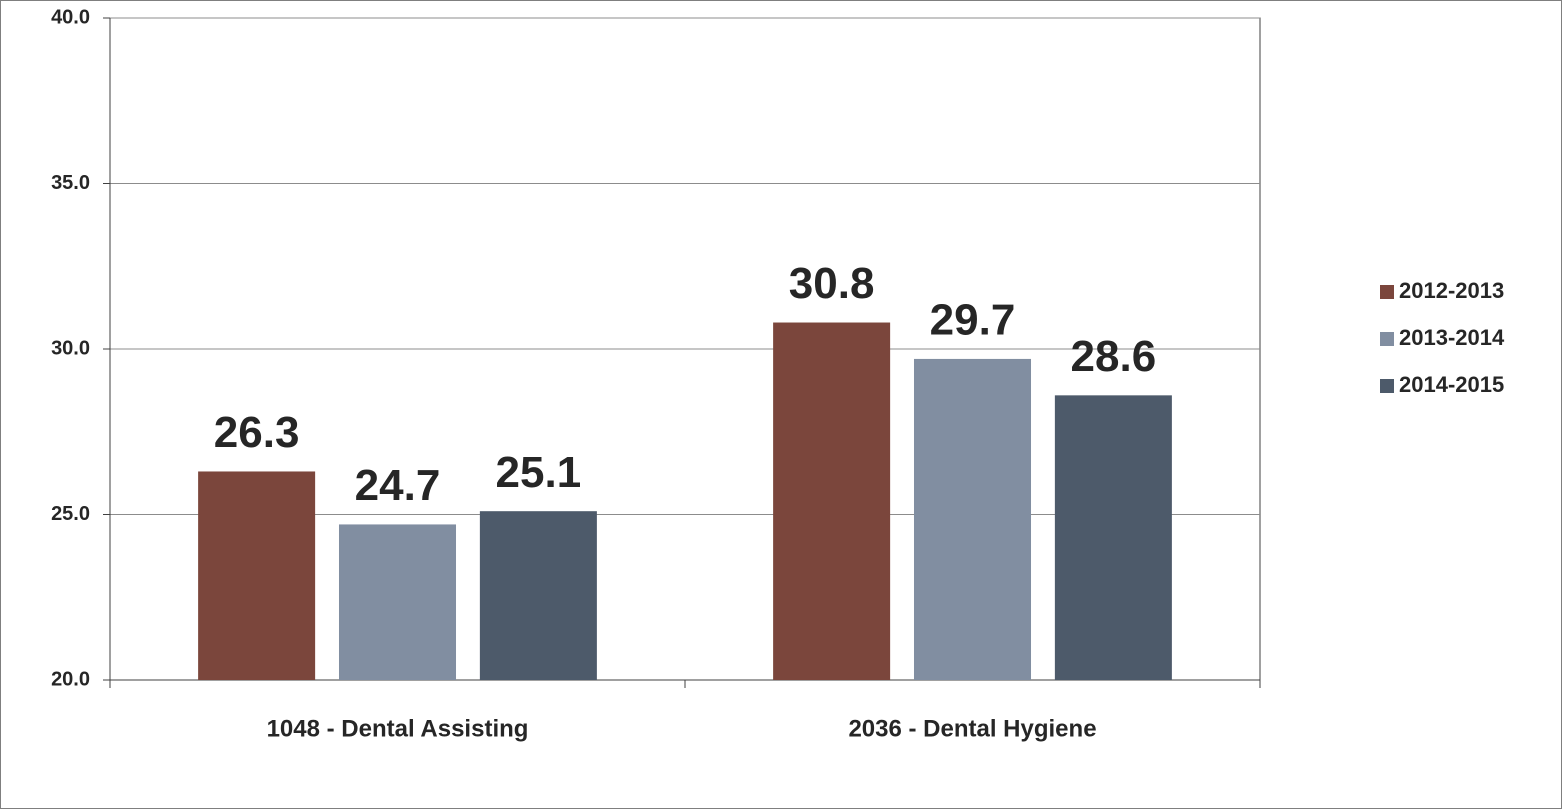 This screenshot has width=1562, height=809. What do you see at coordinates (70, 183) in the screenshot?
I see `y-tick-label: 35.0` at bounding box center [70, 183].